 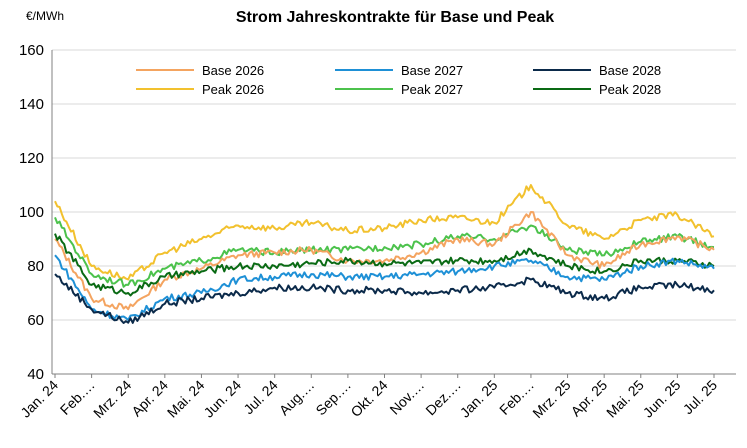 I want to click on y-tick-labels: 40 60 80 100 120 140 160, so click(x=31, y=212).